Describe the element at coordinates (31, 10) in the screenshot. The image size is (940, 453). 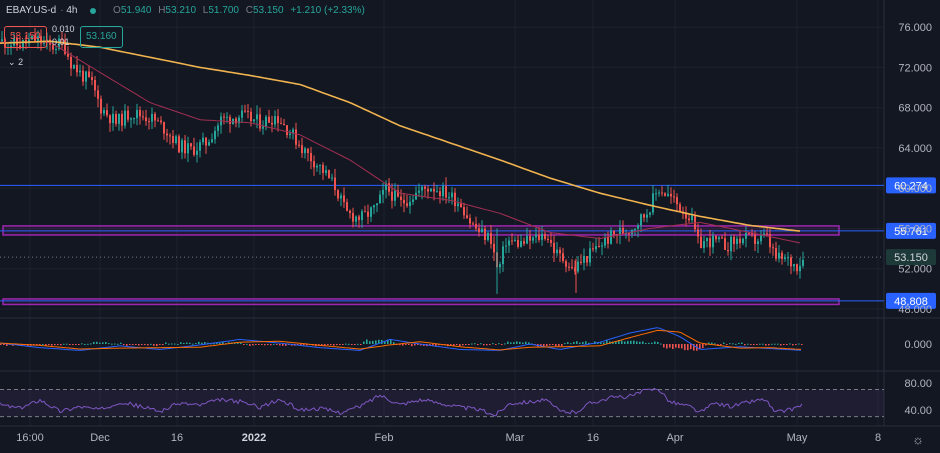
I see `symbol-label: EBAY.US-d` at that location.